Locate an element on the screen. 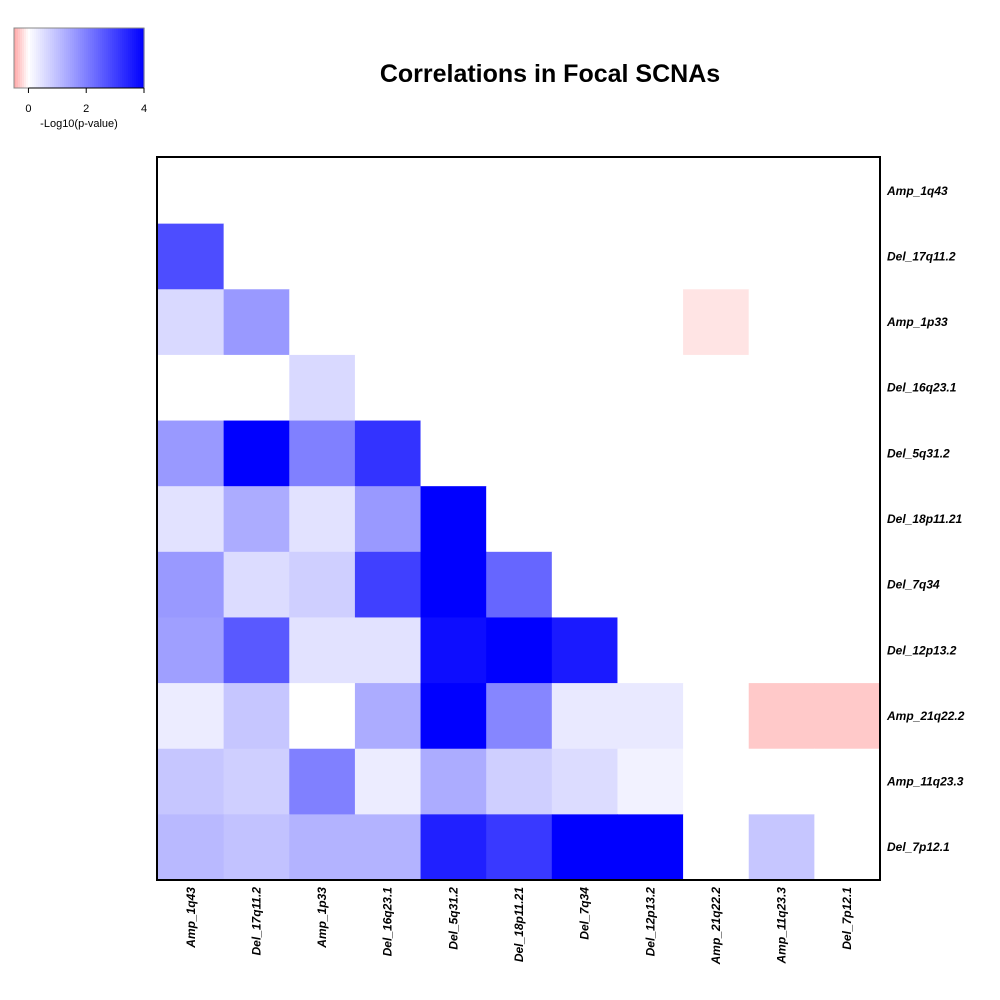 The height and width of the screenshot is (1000, 1000). column-label: Amp_21q22.2 is located at coordinates (716, 926).